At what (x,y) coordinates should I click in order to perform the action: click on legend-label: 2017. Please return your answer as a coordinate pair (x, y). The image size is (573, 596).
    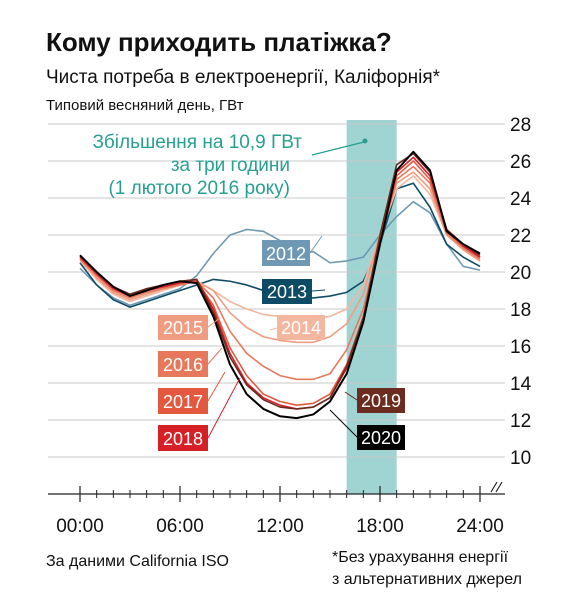
    Looking at the image, I should click on (183, 402).